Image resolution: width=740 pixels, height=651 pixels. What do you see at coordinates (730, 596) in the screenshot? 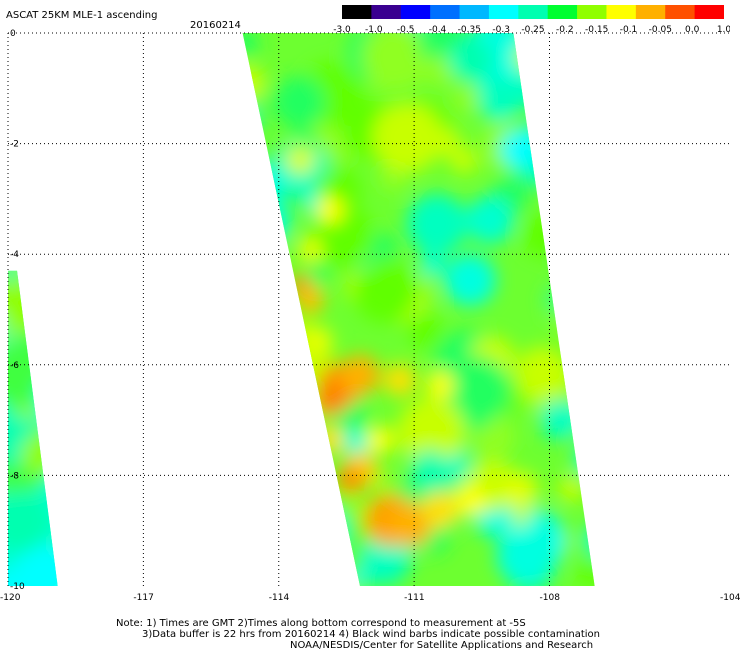
I see `x-tick-label: -104` at bounding box center [730, 596].